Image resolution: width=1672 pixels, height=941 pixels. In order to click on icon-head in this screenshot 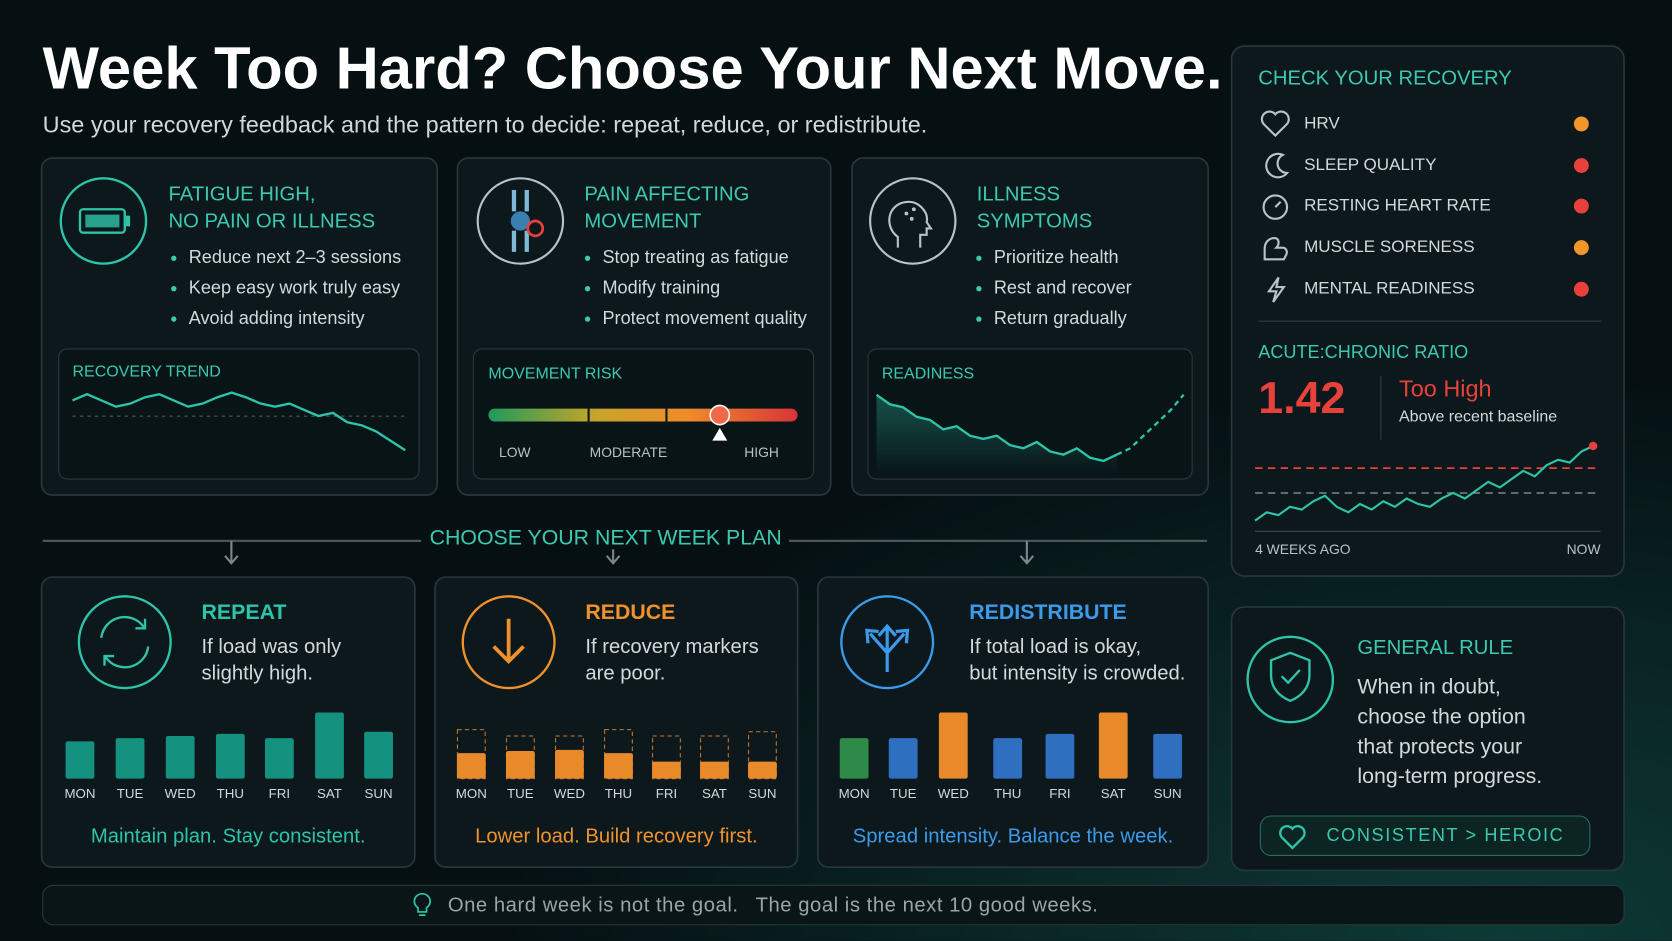, I will do `click(913, 221)`.